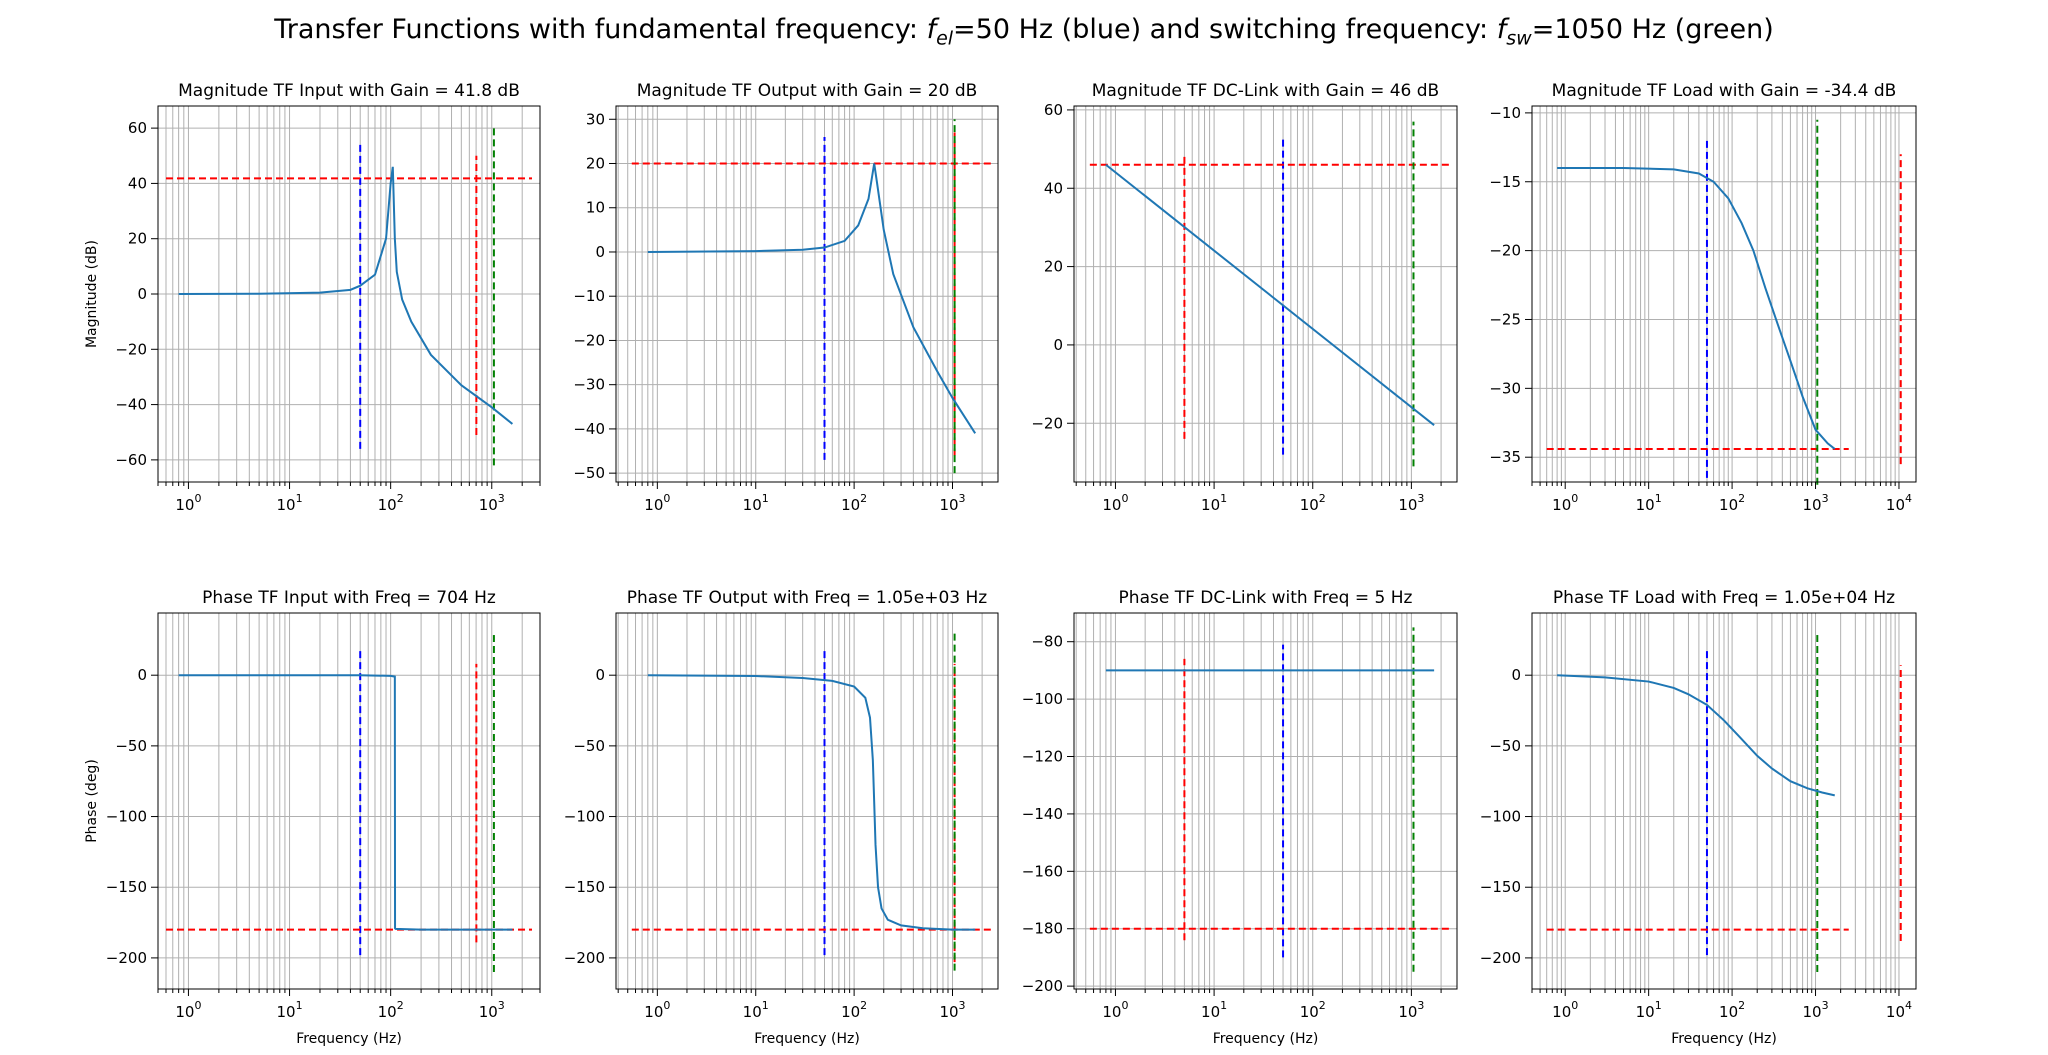 The height and width of the screenshot is (1055, 2048). Describe the element at coordinates (1505, 182) in the screenshot. I see `y-tick-label: −15` at that location.